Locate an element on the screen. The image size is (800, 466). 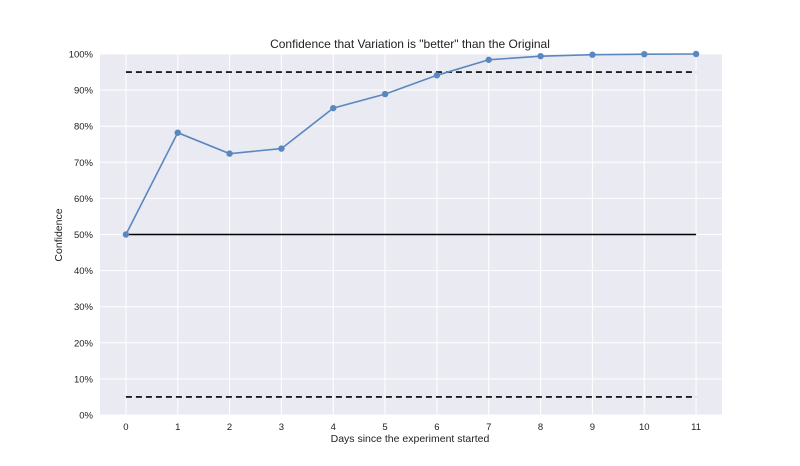
x-tick-label: 6 is located at coordinates (436, 427).